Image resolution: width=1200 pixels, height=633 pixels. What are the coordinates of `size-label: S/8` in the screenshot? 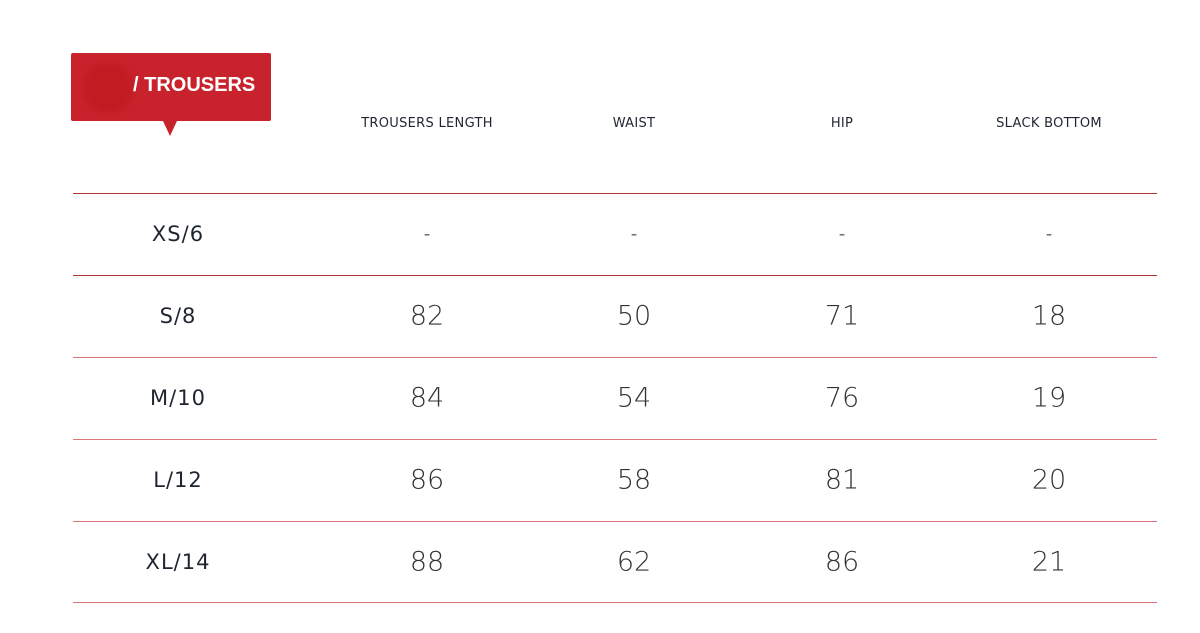 It's located at (178, 316).